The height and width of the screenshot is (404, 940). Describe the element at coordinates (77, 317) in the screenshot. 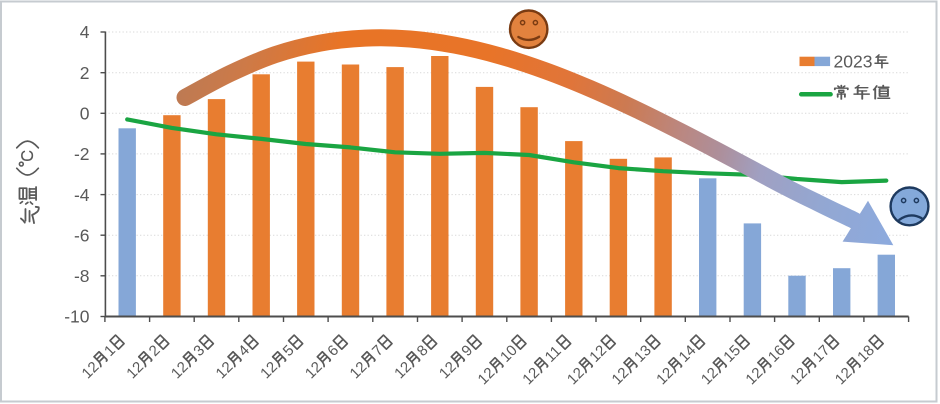

I see `svg-text: -10` at that location.